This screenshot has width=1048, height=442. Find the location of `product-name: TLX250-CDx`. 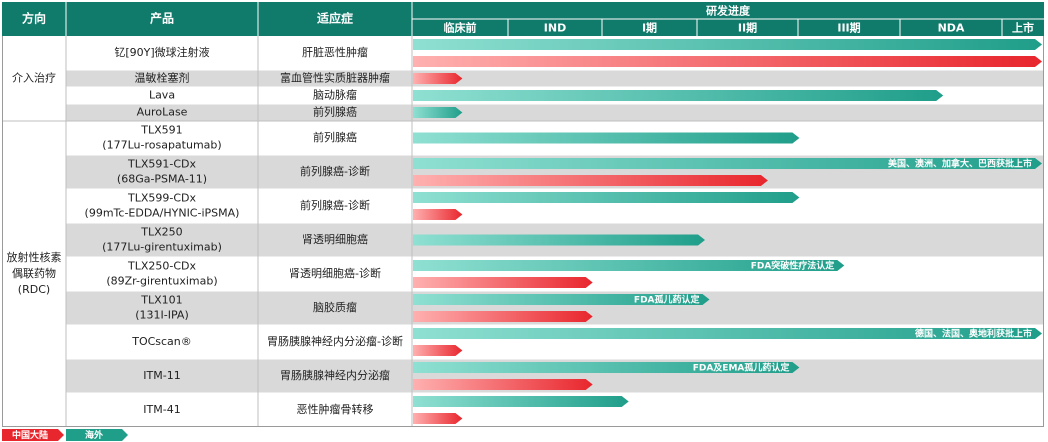

product-name: TLX250-CDx is located at coordinates (161, 266).